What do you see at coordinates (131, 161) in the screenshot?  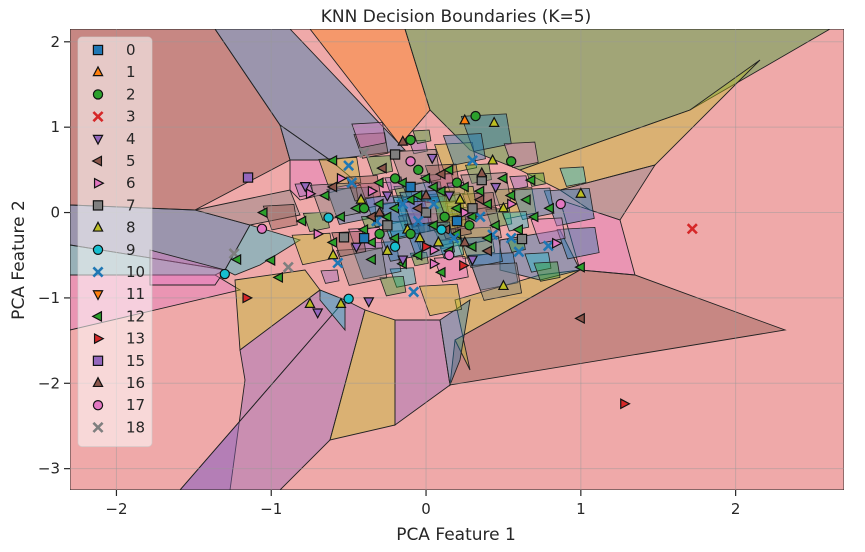 I see `legend-label: 5` at bounding box center [131, 161].